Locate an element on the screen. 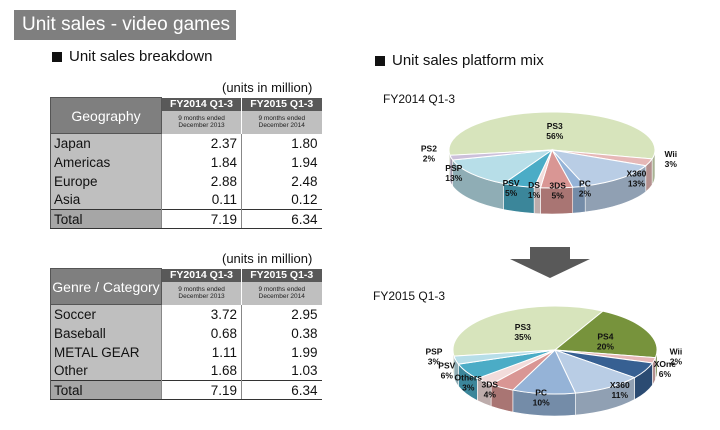 The height and width of the screenshot is (430, 720). table-row: Other 1.68 1.03 is located at coordinates (186, 371).